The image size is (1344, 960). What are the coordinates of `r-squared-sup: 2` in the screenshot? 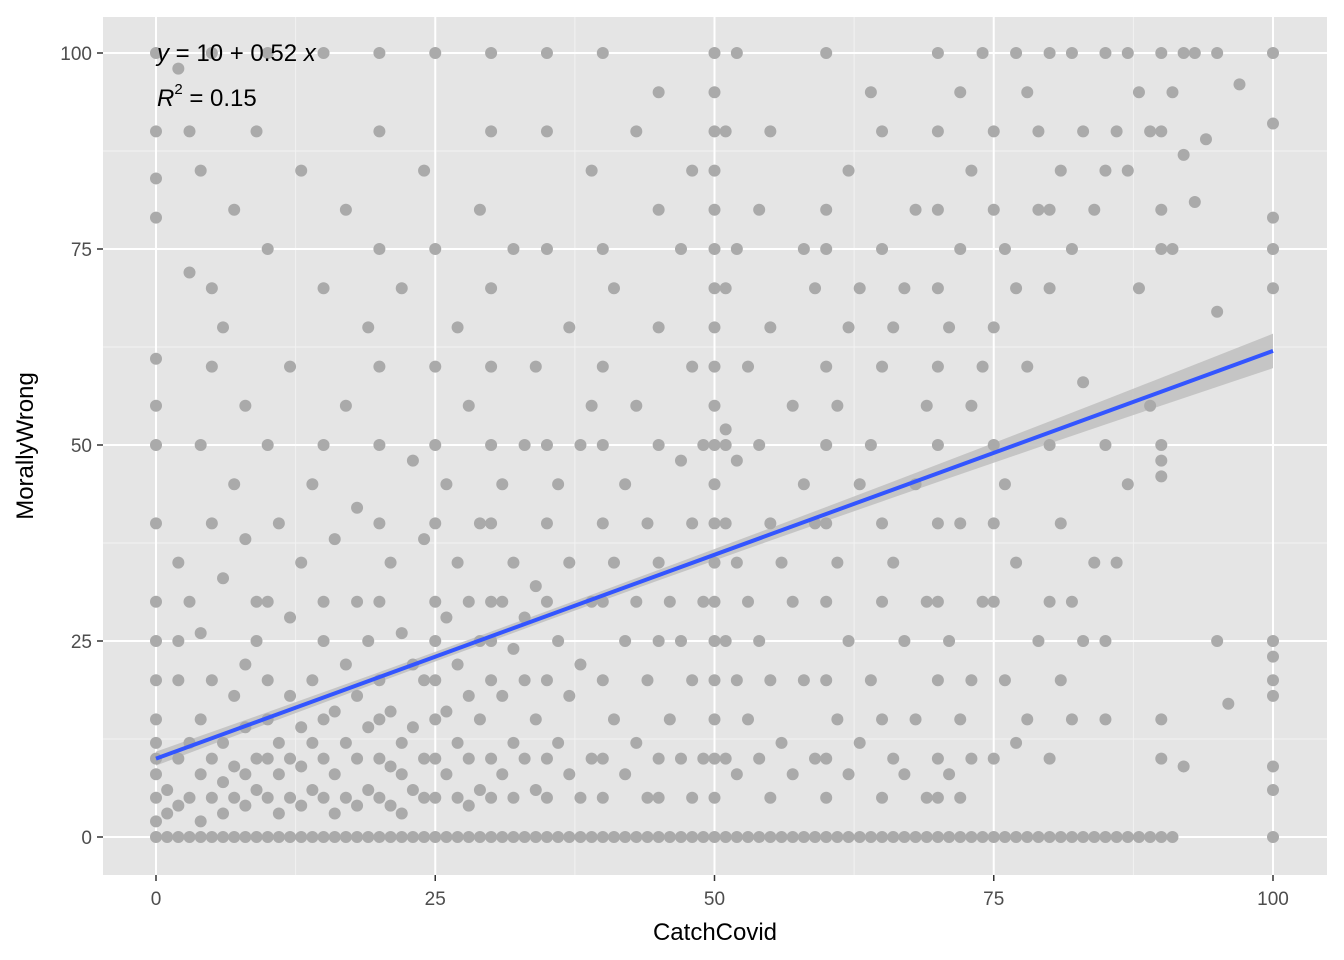 It's located at (178, 89).